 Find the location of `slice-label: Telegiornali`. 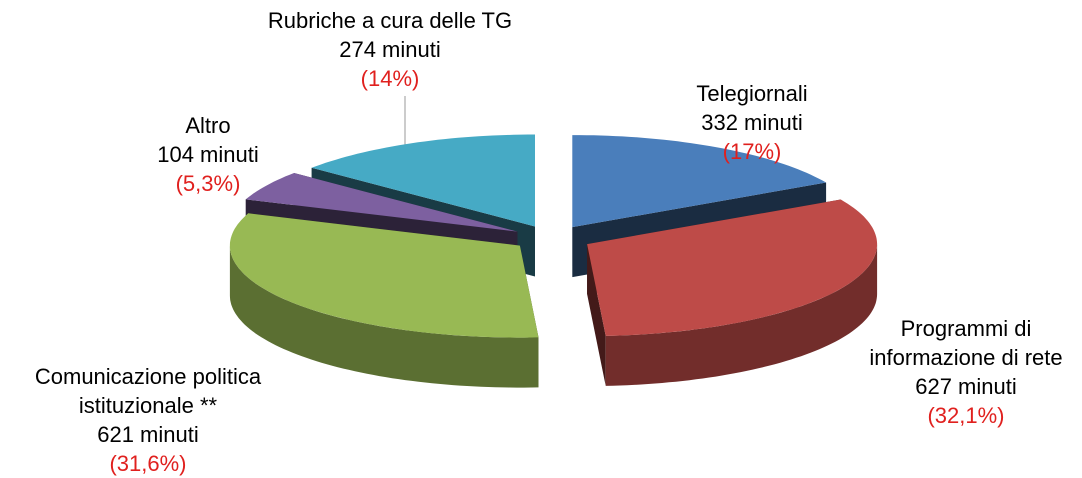

slice-label: Telegiornali is located at coordinates (751, 93).